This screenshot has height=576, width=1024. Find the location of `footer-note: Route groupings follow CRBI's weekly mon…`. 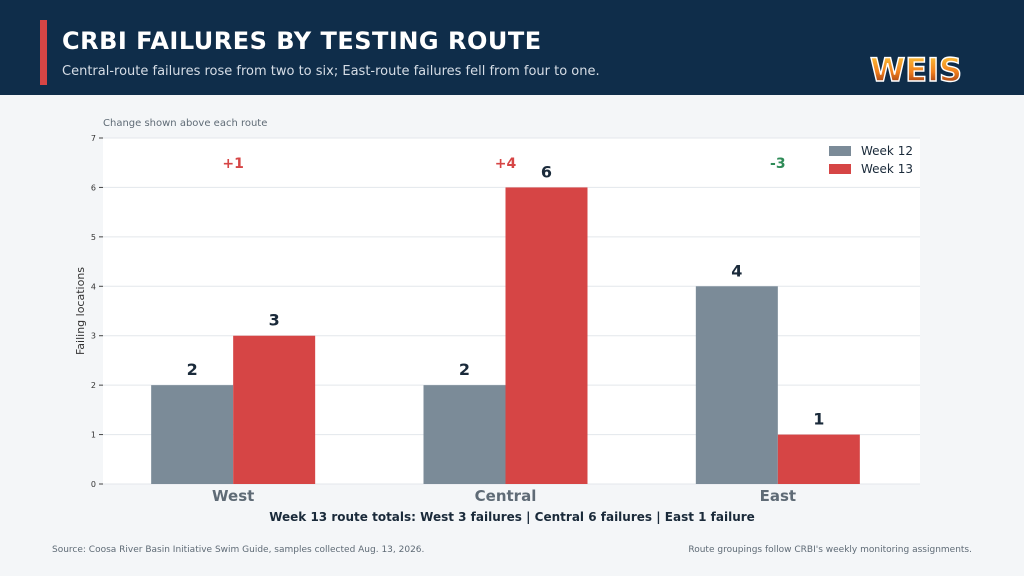

footer-note: Route groupings follow CRBI's weekly mon… is located at coordinates (830, 550).